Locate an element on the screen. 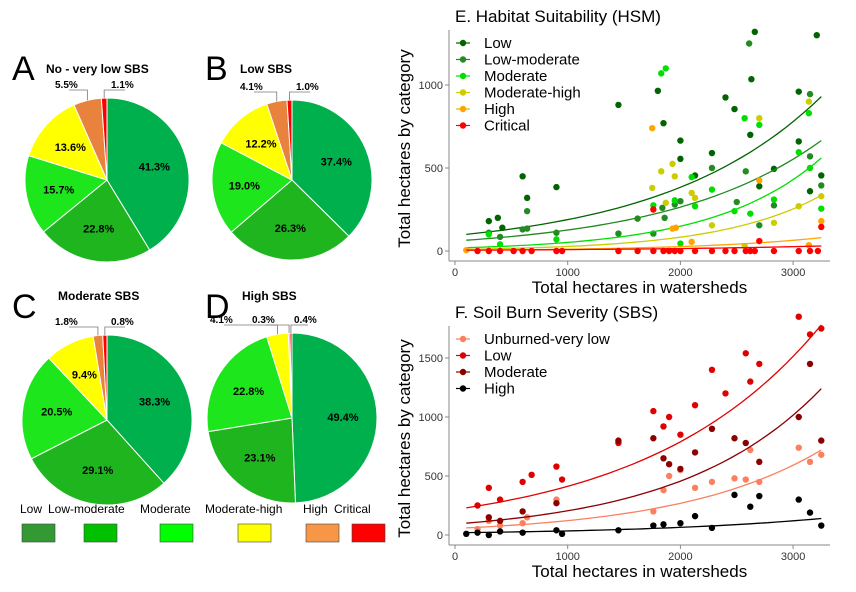 Image resolution: width=856 pixels, height=592 pixels. pie-value-label: 15.7% is located at coordinates (58, 190).